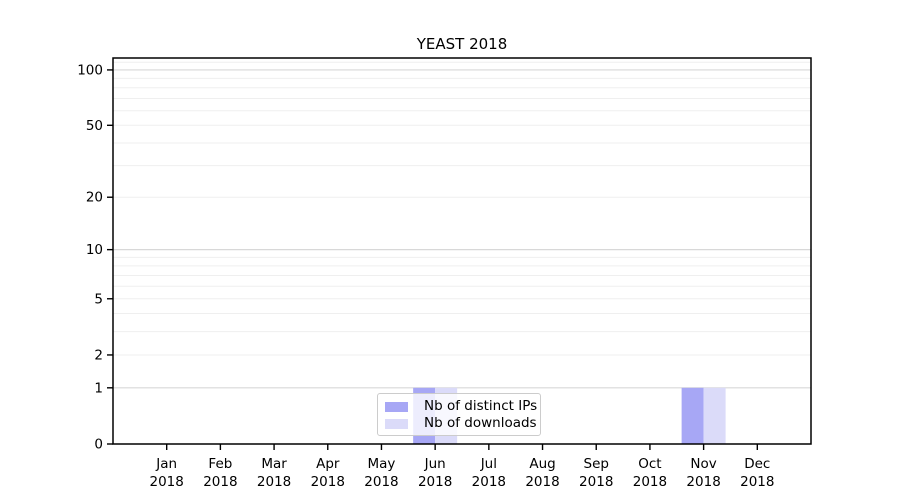  What do you see at coordinates (435, 464) in the screenshot?
I see `x-tick-label-month: Jun` at bounding box center [435, 464].